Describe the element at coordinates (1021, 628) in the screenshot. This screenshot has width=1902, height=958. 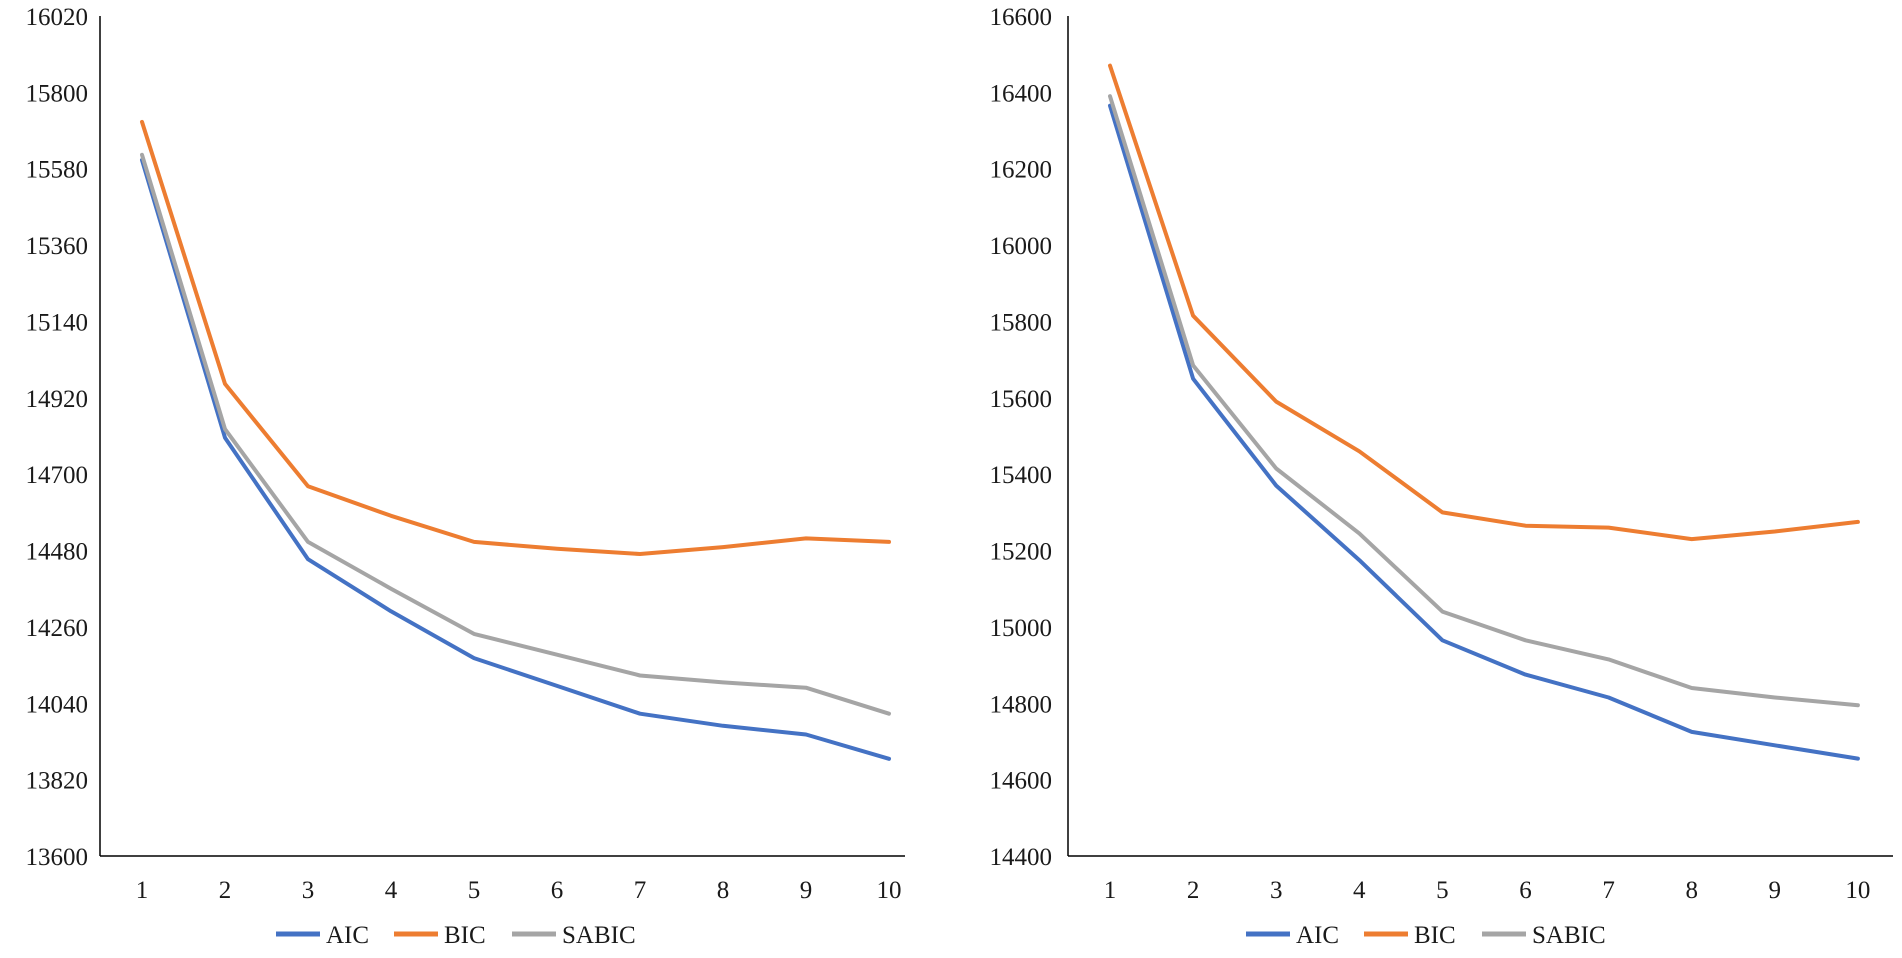
I see `y-tick-label: 15000` at that location.